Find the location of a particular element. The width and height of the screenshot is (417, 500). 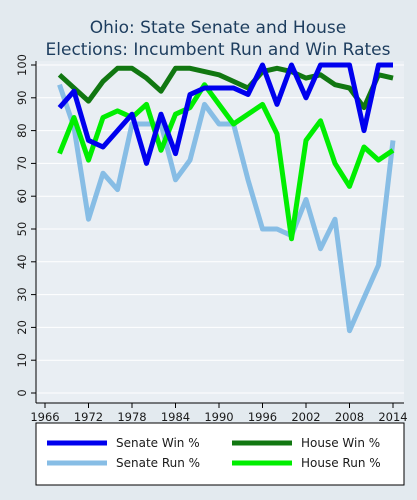

chart-title-line-1: Ohio: State Senate and House is located at coordinates (218, 28).